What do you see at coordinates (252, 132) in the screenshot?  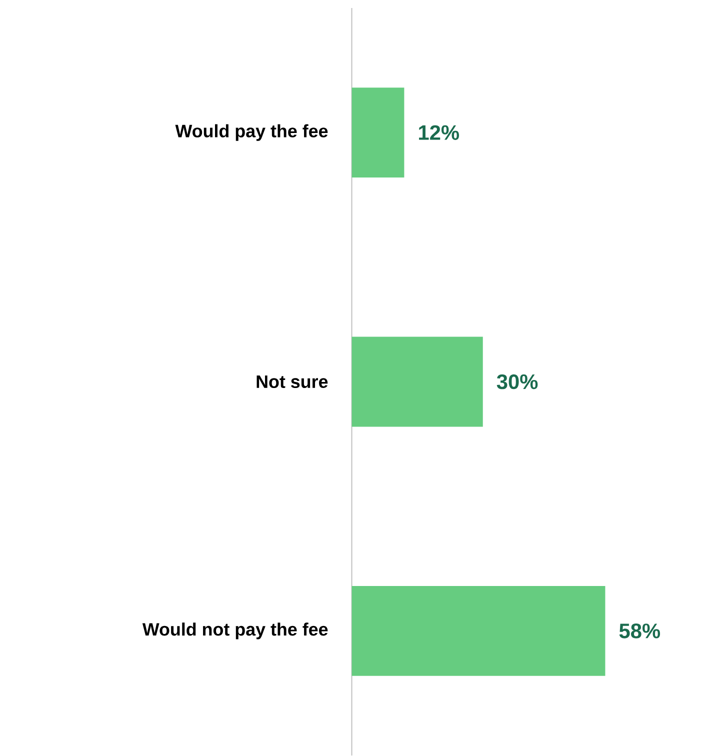 I see `y-tick-label: Would pay the fee` at bounding box center [252, 132].